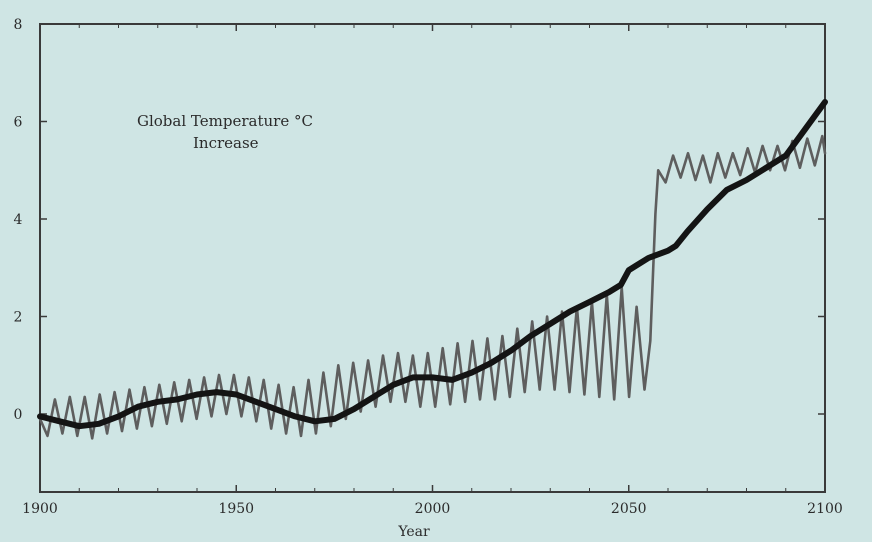 Image resolution: width=872 pixels, height=542 pixels. Describe the element at coordinates (413, 532) in the screenshot. I see `x-axis-title: Year` at that location.